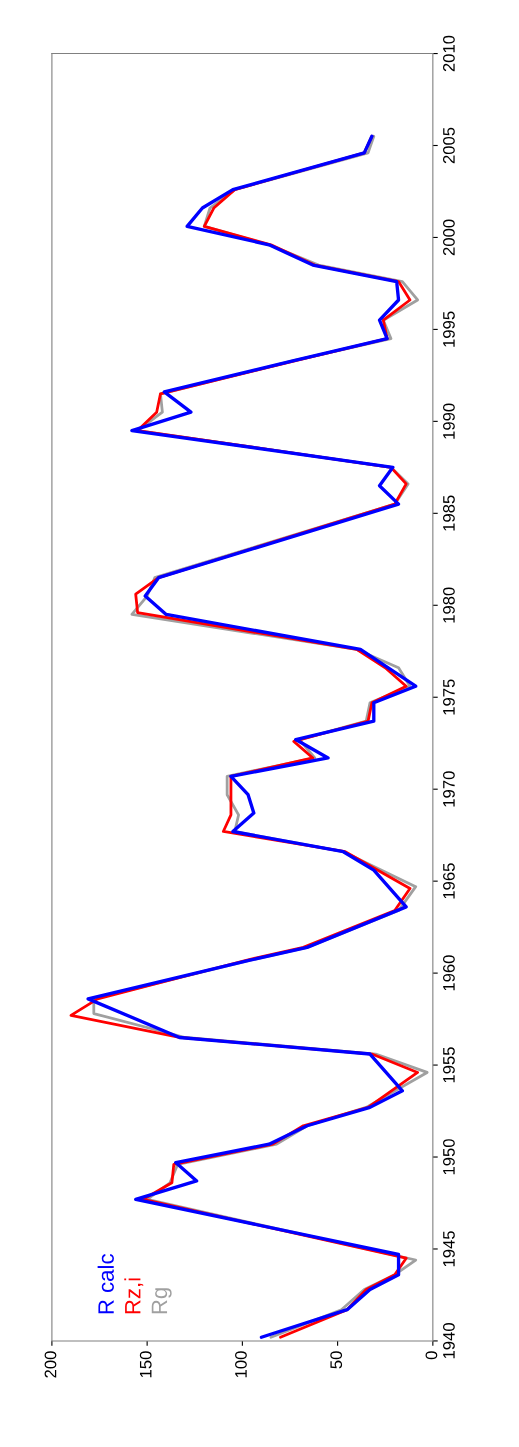  Describe the element at coordinates (449, 605) in the screenshot. I see `y-tick-label: 1980` at that location.